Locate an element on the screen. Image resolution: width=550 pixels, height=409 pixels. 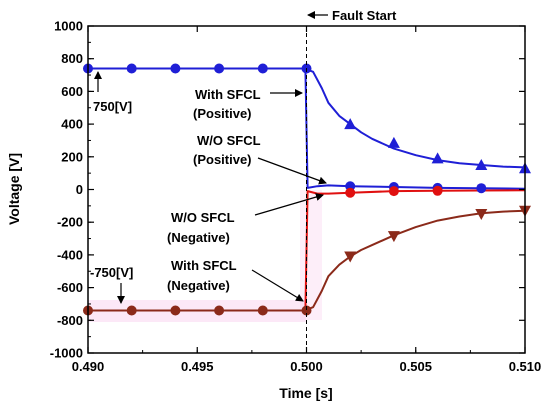
wo-neg-label-2: (Negative) is located at coordinates (198, 237).